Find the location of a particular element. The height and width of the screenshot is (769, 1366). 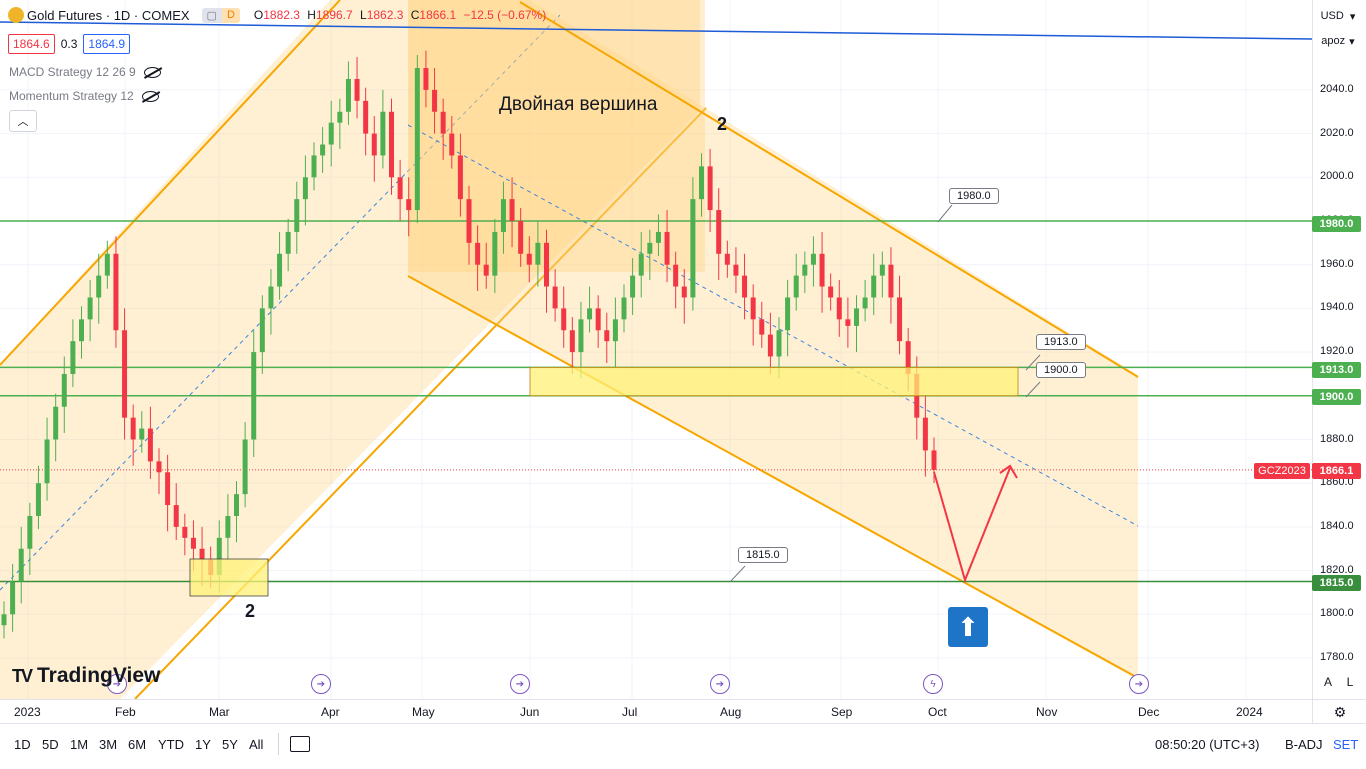

chart-settings-icon: ⚙ is located at coordinates (1339, 711).